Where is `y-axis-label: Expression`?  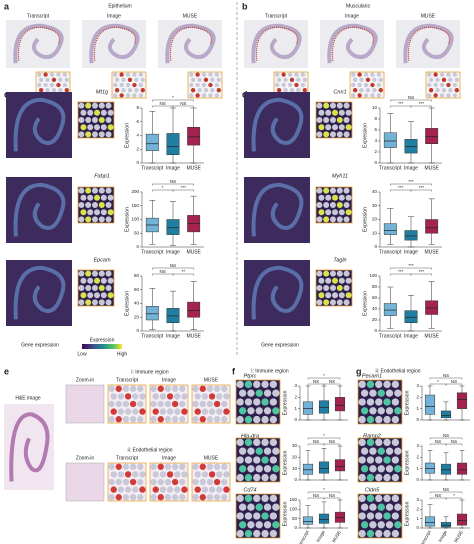 y-axis-label: Expression is located at coordinates (285, 462).